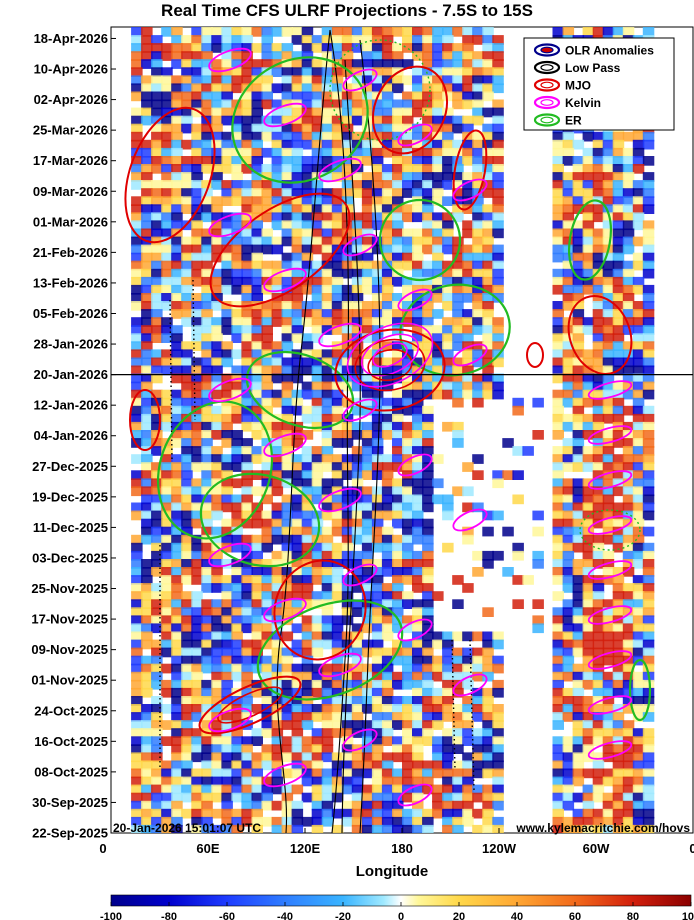 This screenshot has width=694, height=920. Describe the element at coordinates (578, 86) in the screenshot. I see `legend-label: MJO` at that location.